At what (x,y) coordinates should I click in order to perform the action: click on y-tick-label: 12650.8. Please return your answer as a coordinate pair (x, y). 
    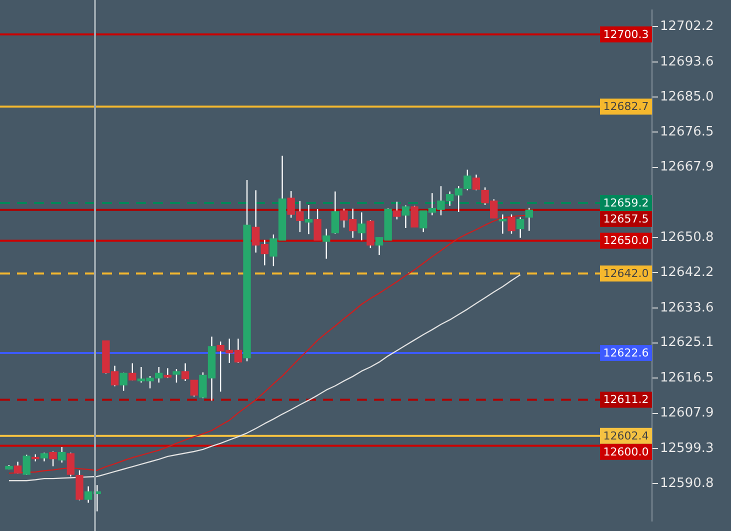
    Looking at the image, I should click on (687, 237).